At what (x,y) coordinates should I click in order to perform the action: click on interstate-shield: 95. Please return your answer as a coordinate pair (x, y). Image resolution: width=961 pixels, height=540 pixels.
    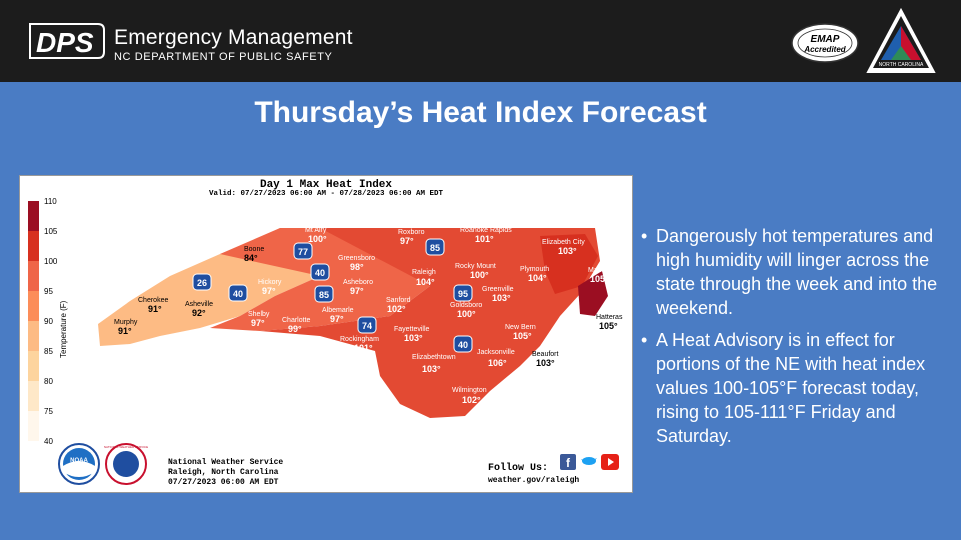
    Looking at the image, I should click on (463, 293).